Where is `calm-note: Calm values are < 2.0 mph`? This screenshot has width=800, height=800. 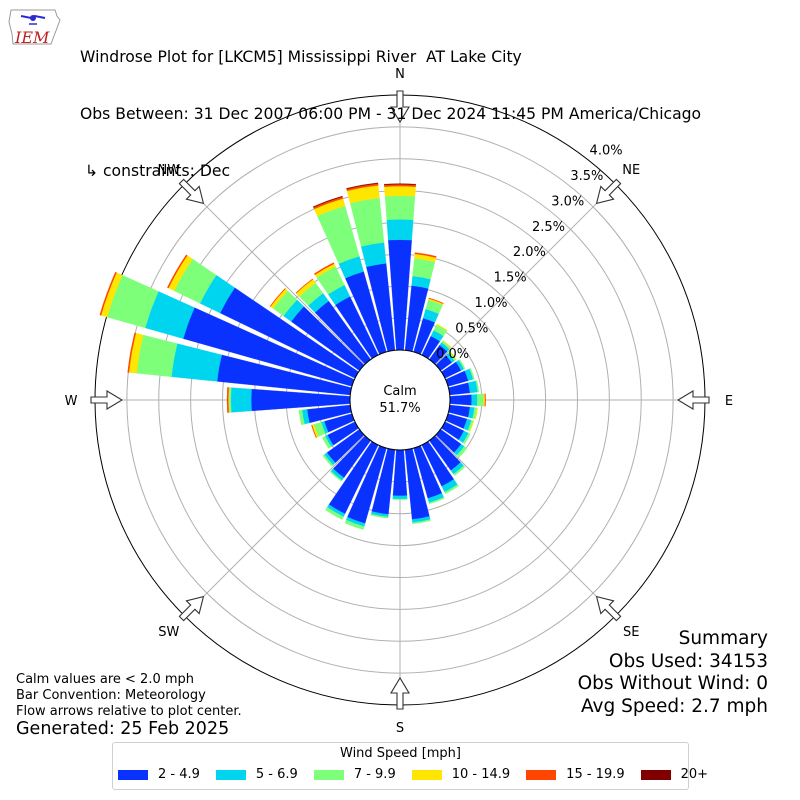 calm-note: Calm values are < 2.0 mph is located at coordinates (105, 679).